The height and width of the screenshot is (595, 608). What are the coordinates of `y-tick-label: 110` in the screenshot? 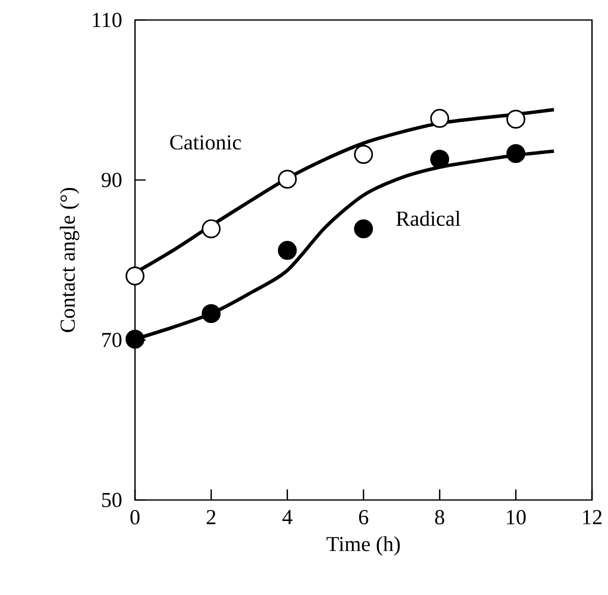 It's located at (107, 20).